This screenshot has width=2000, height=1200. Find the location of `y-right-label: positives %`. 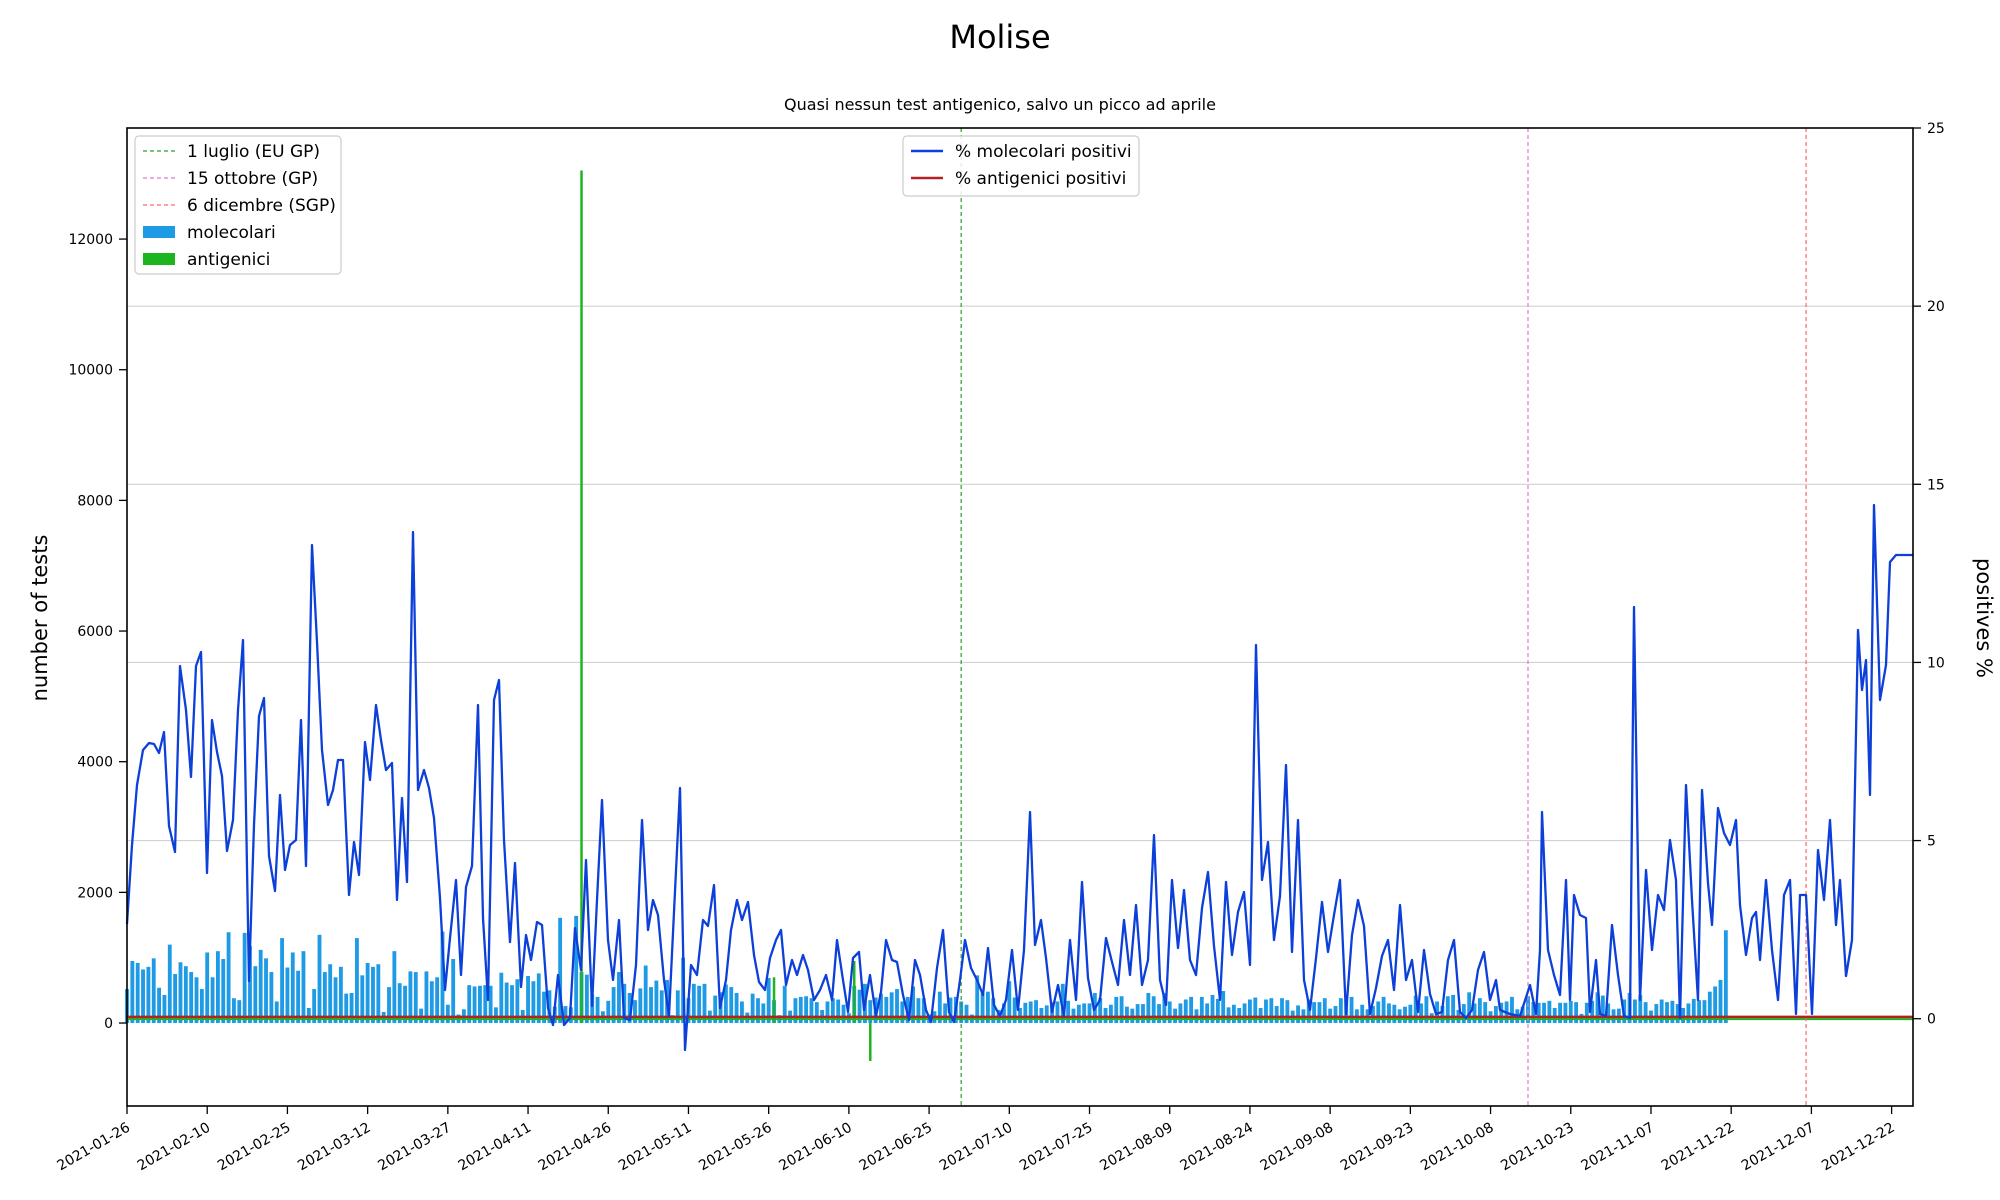

y-right-label: positives % is located at coordinates (1984, 618).